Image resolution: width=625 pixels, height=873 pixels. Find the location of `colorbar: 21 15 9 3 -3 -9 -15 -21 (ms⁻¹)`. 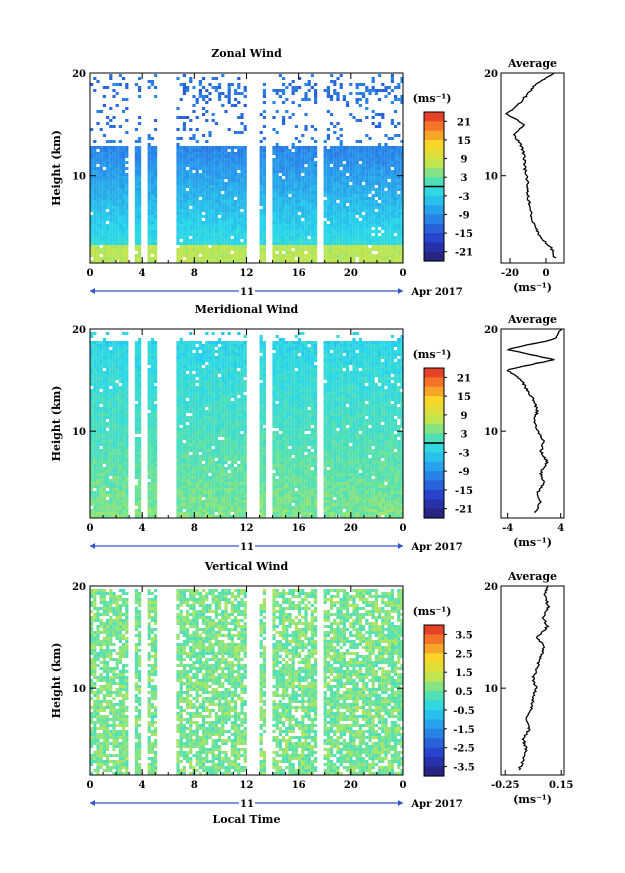

colorbar: 21 15 9 3 -3 -9 -15 -21 (ms⁻¹) is located at coordinates (443, 177).